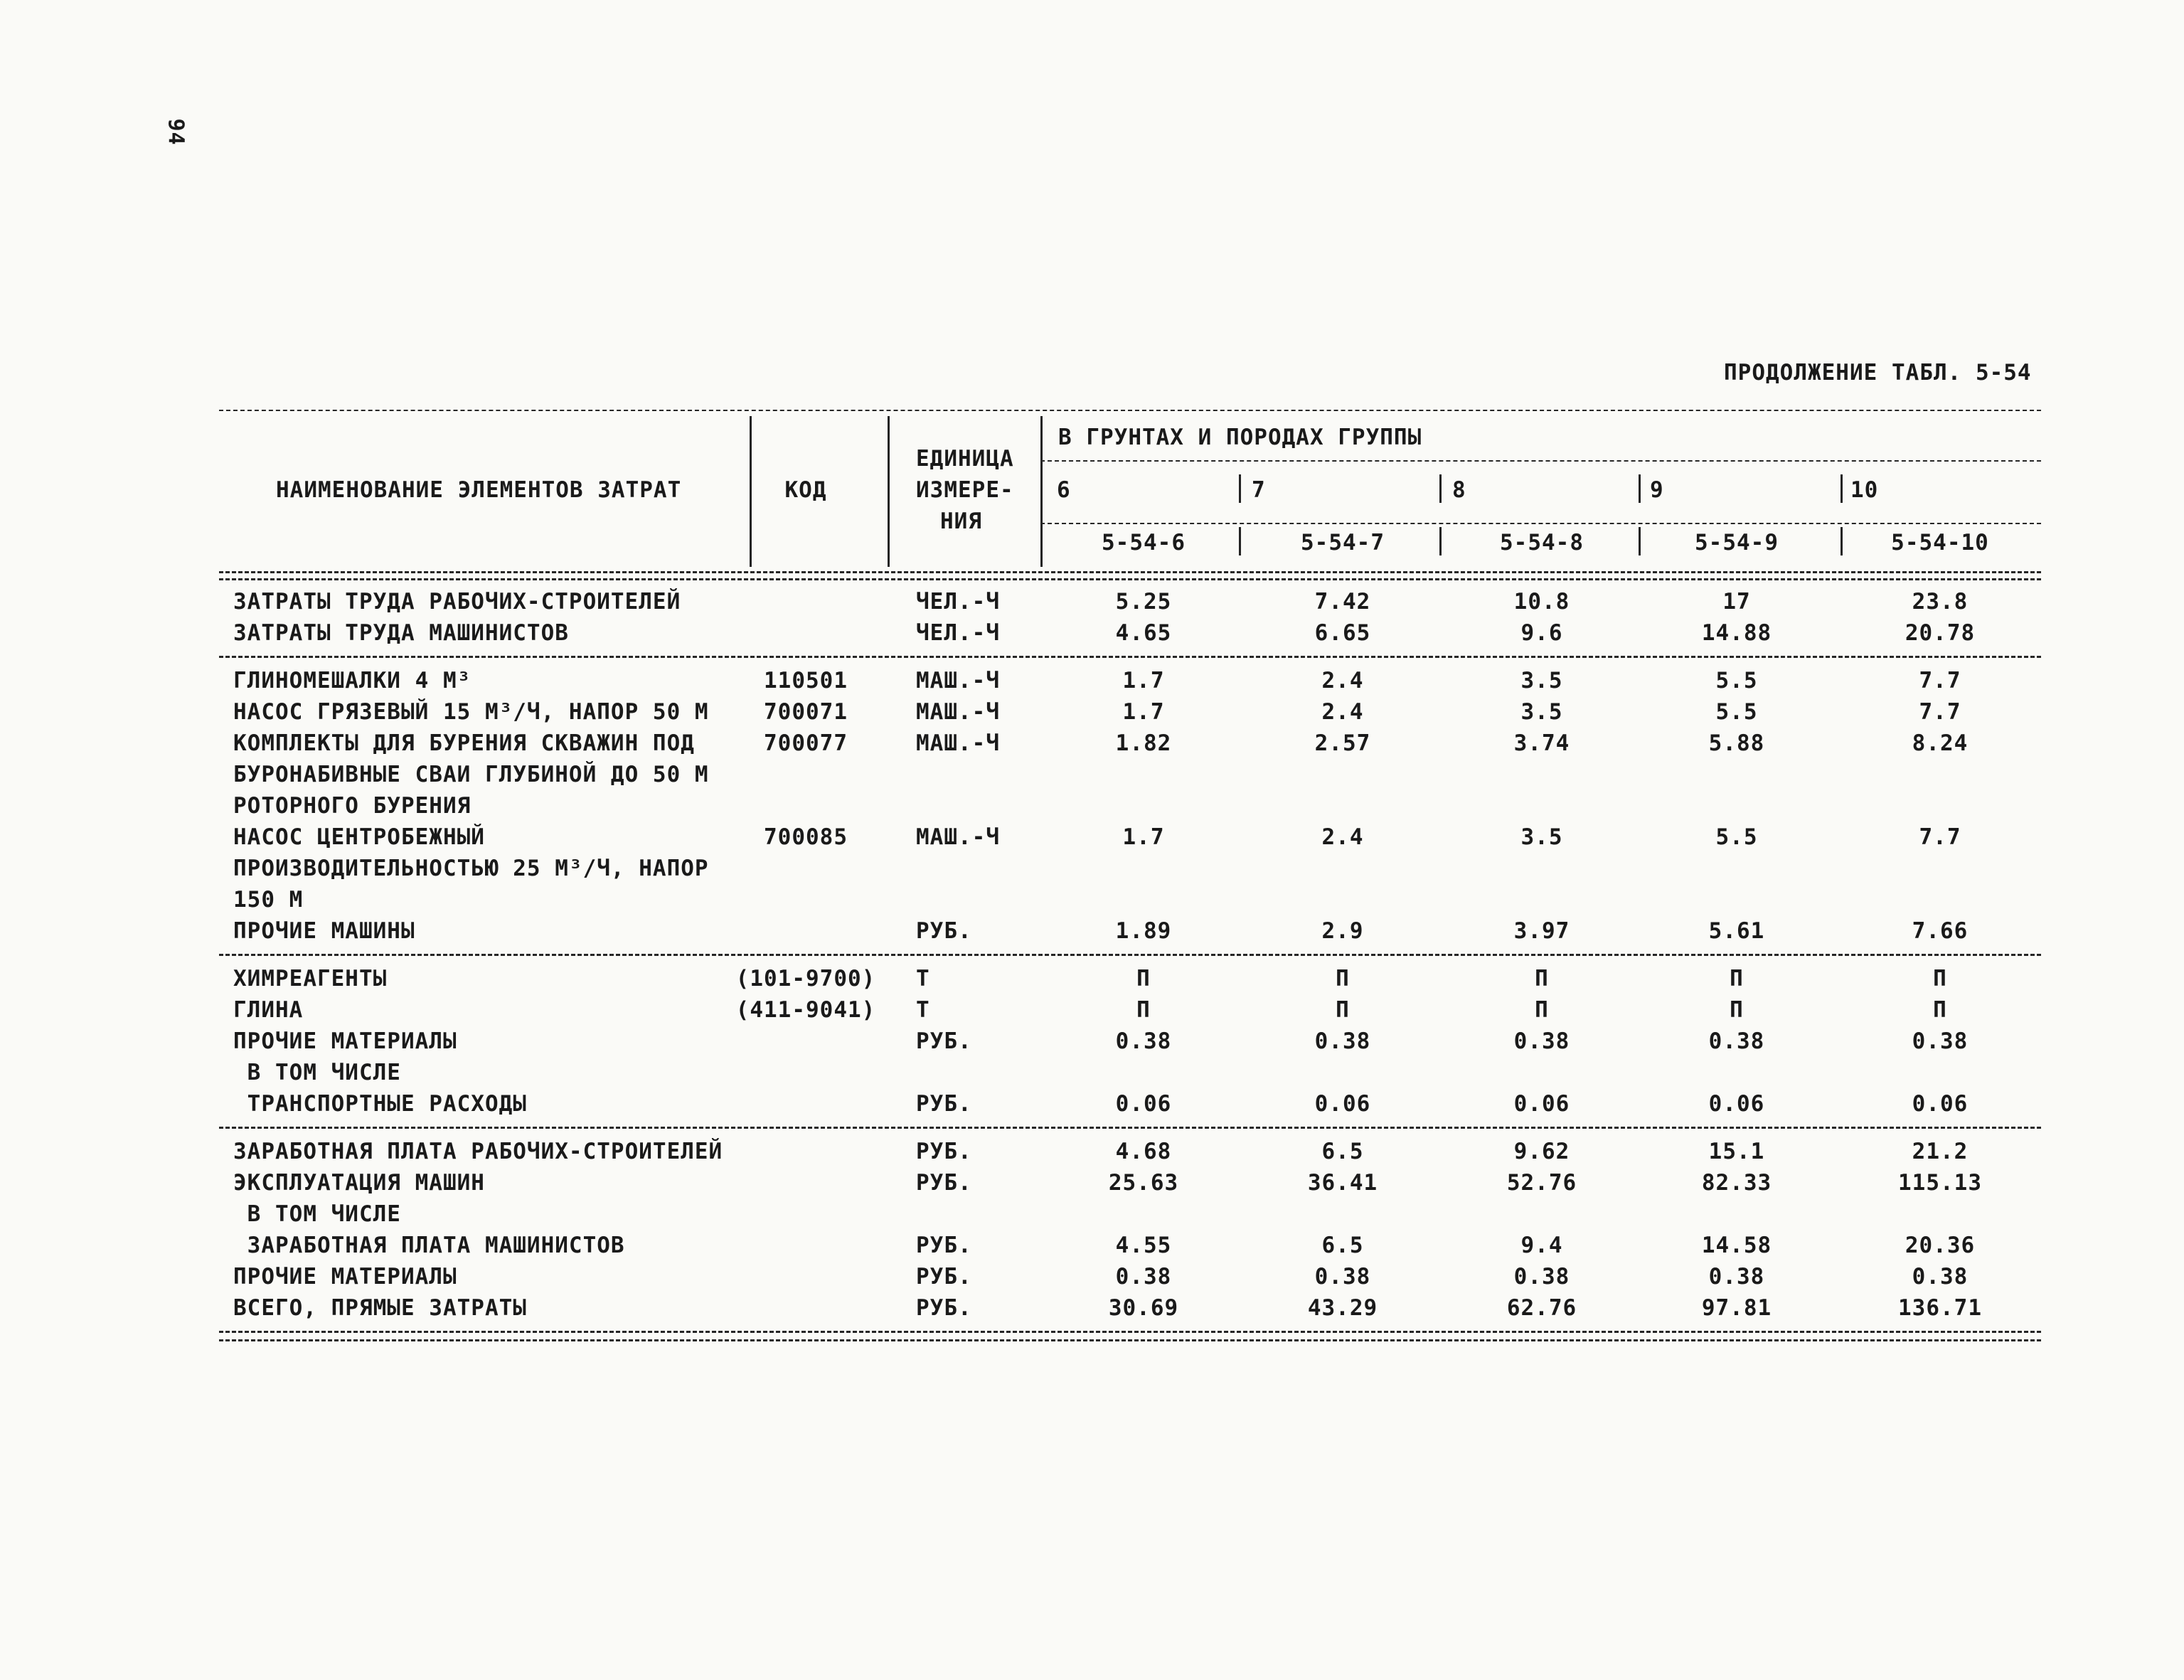  I want to click on cell-name: 150 М, so click(268, 900).